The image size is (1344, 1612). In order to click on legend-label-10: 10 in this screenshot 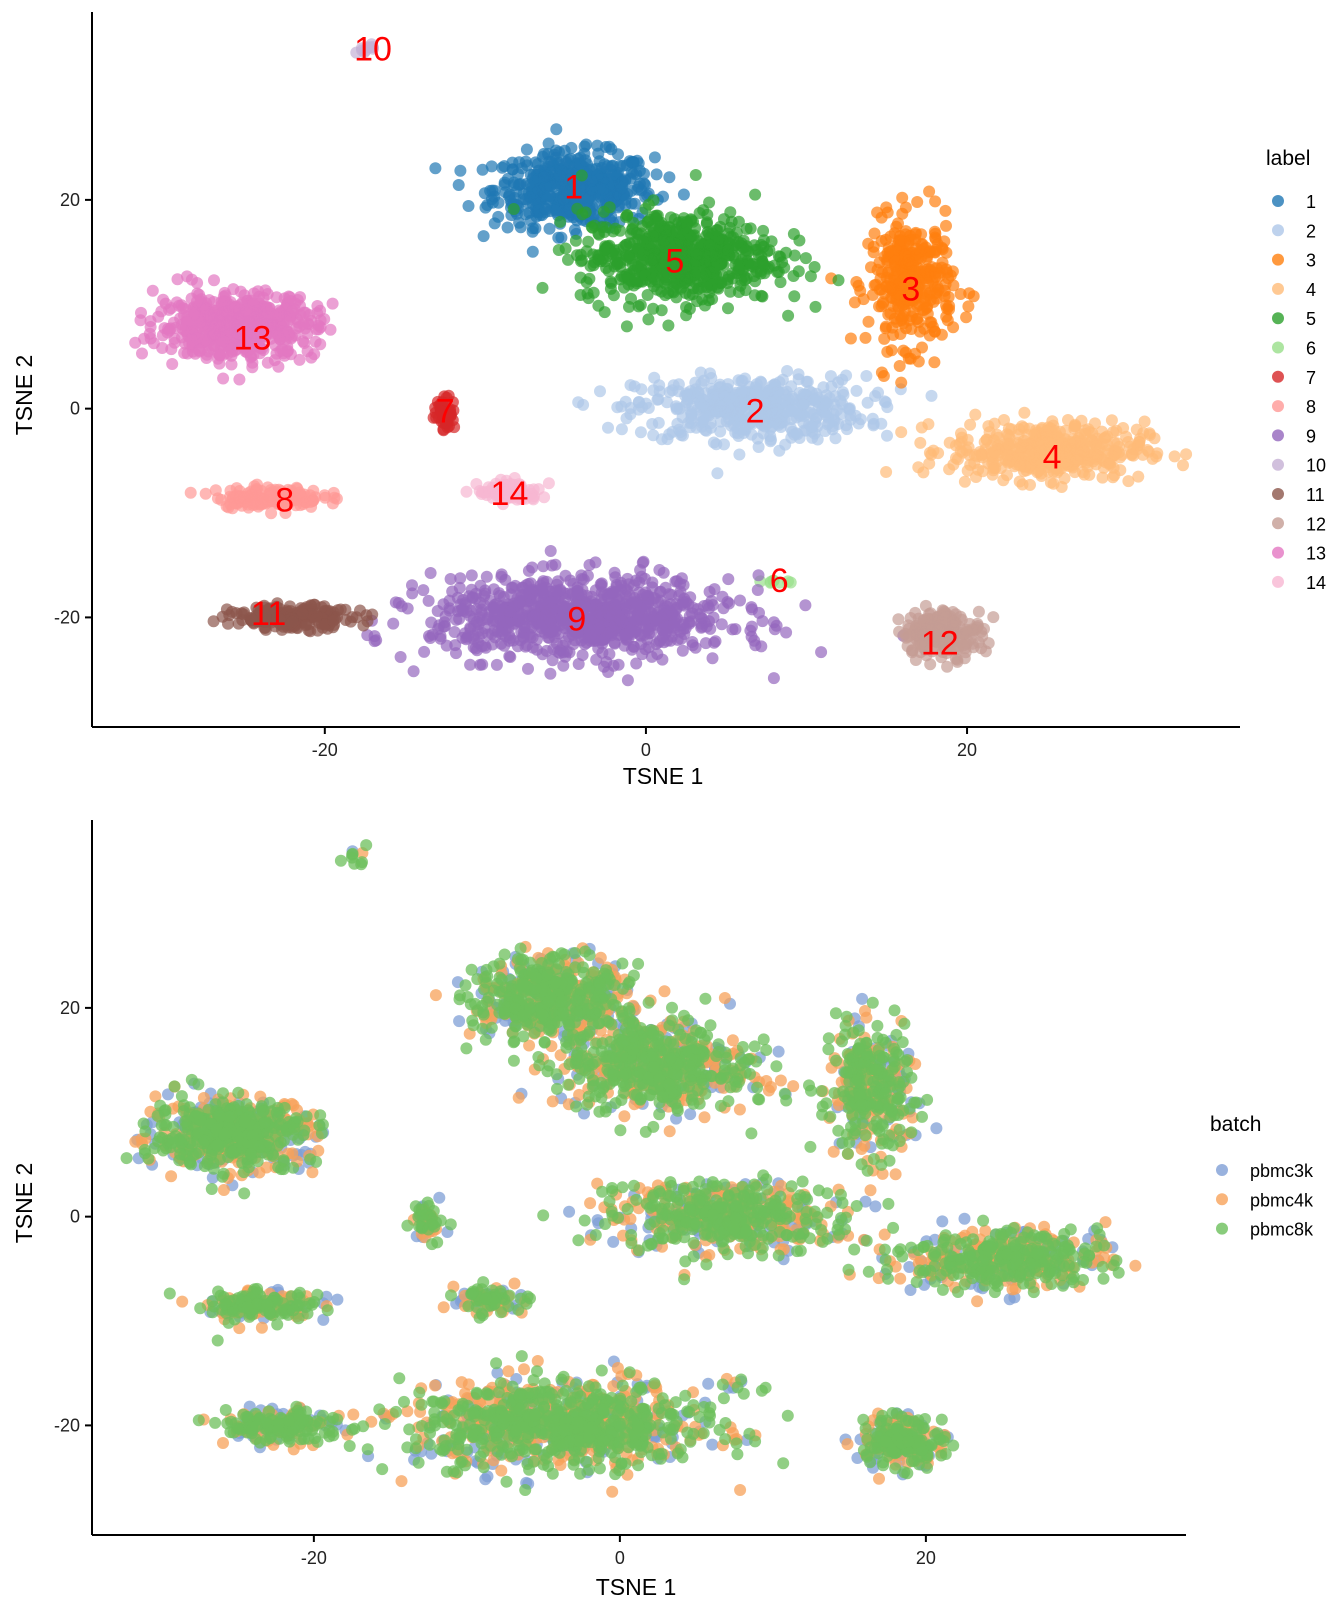, I will do `click(1316, 466)`.